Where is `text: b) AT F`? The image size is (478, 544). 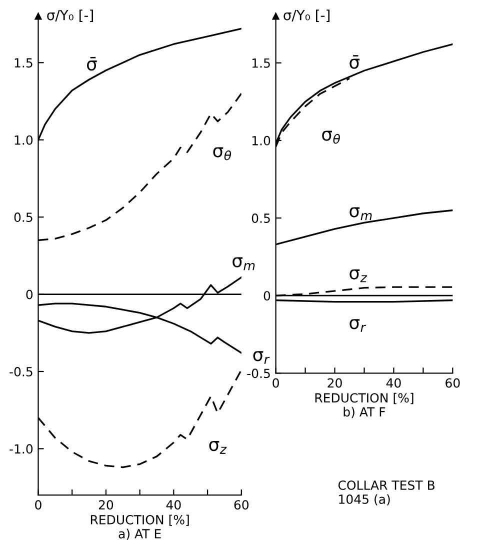 text: b) AT F is located at coordinates (365, 412).